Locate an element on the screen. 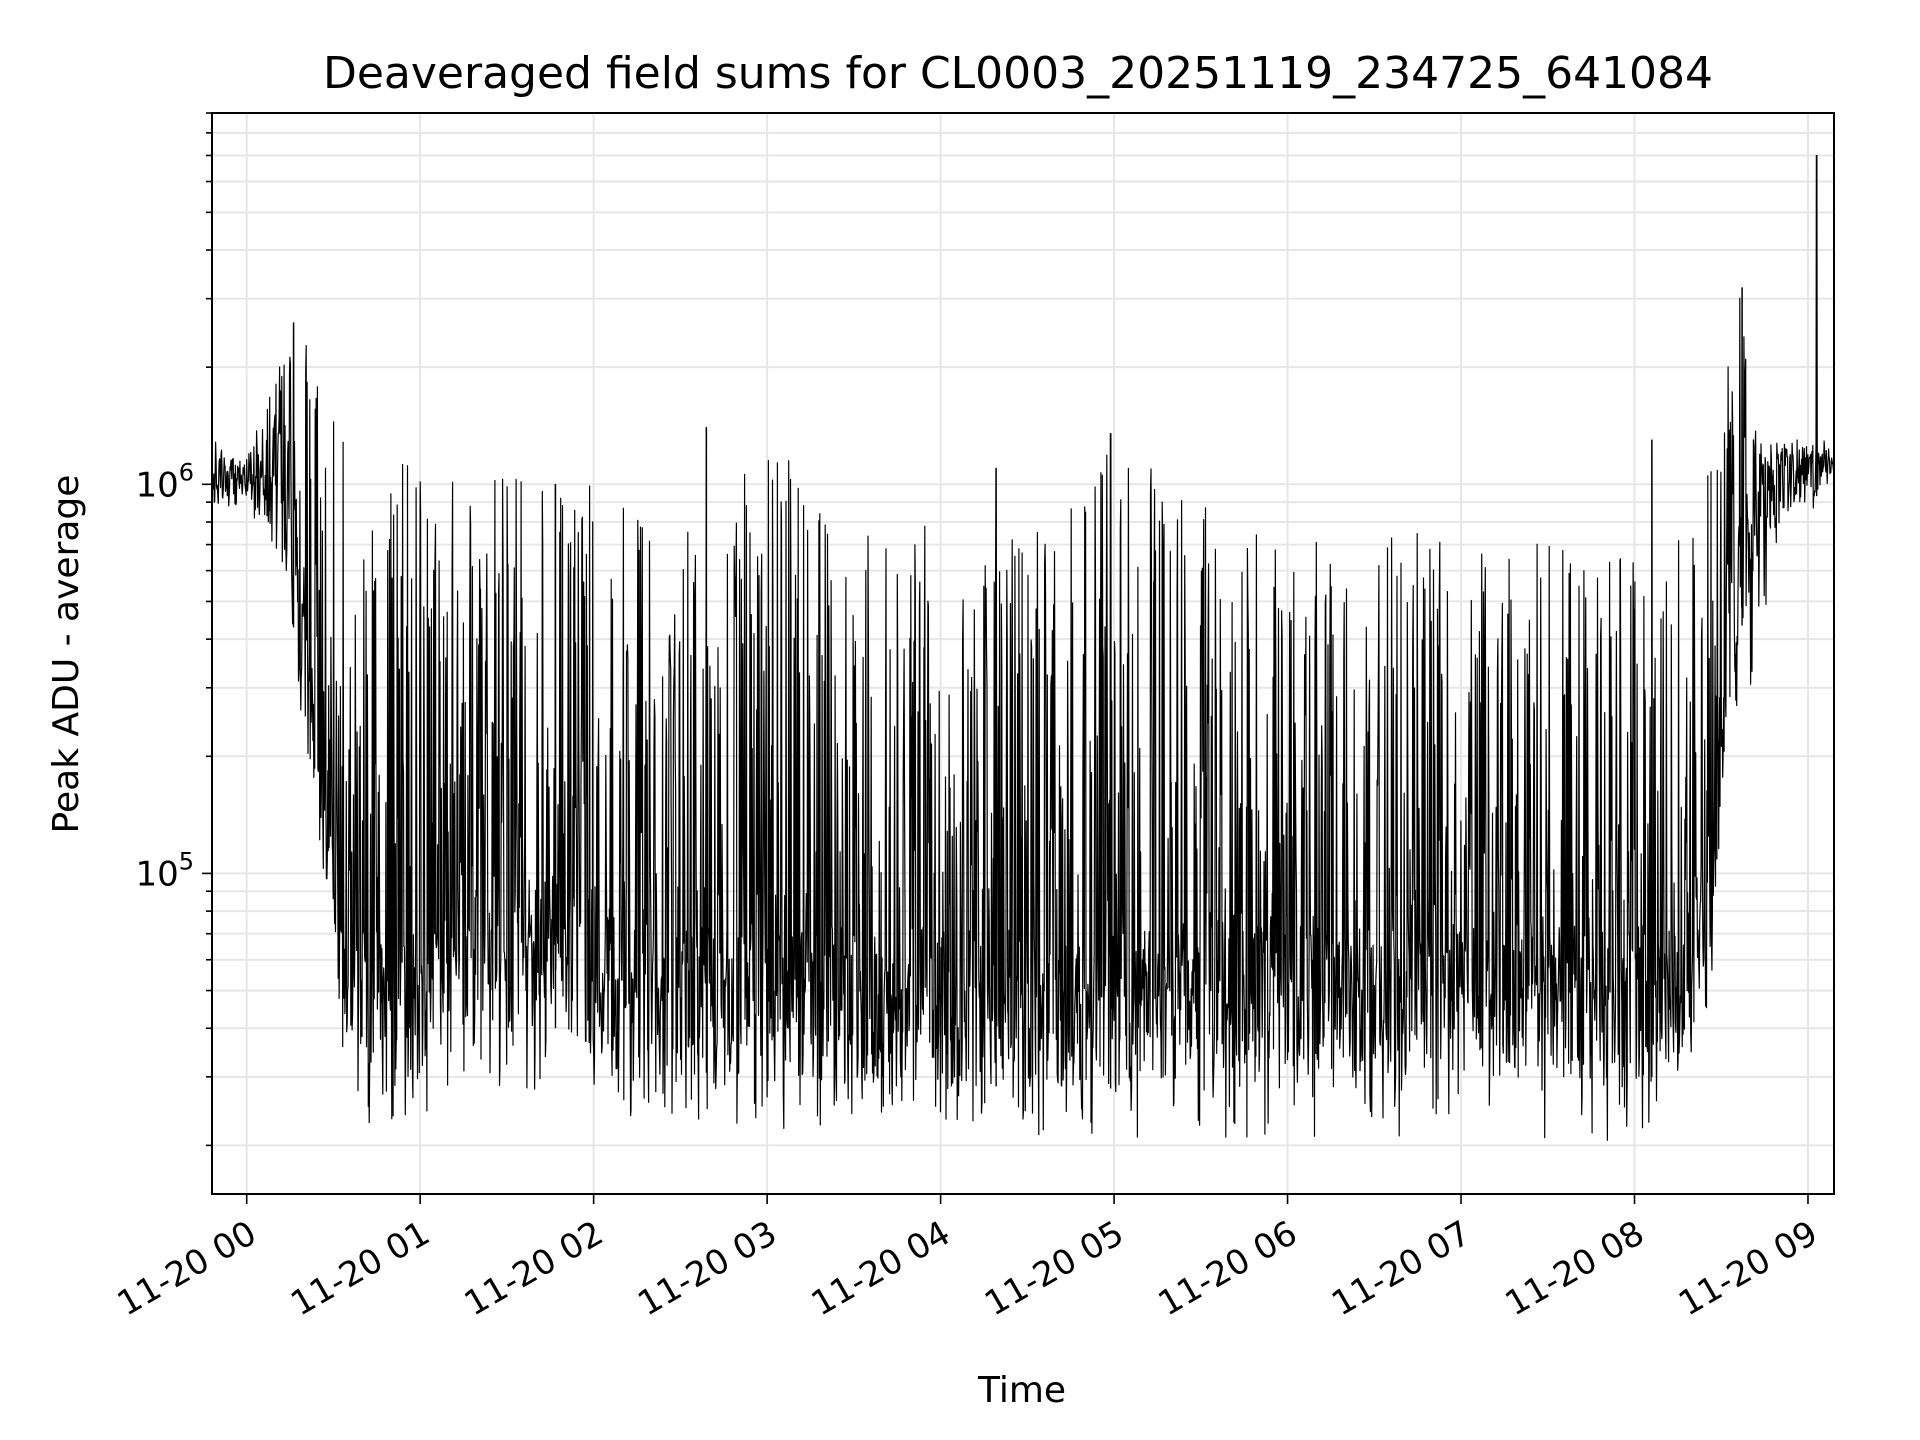 The width and height of the screenshot is (1920, 1440). x-axis-label: Time is located at coordinates (1021, 1390).